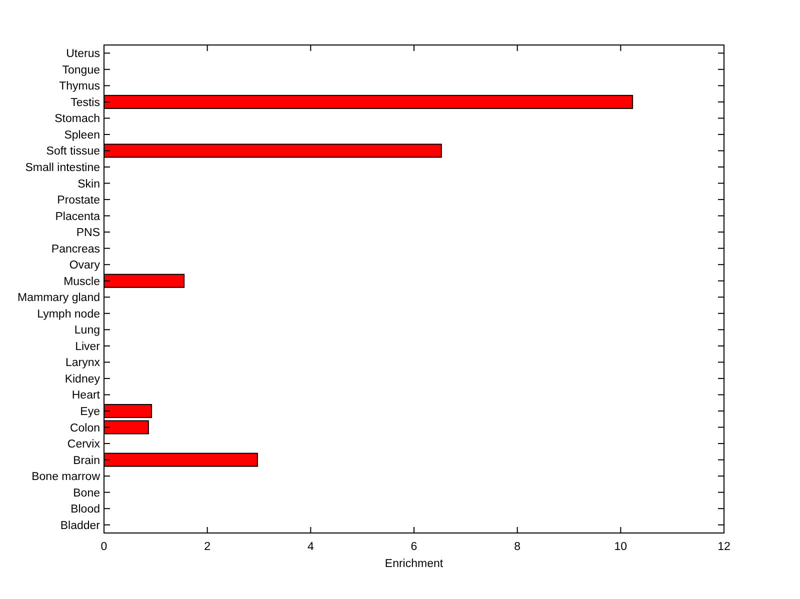  What do you see at coordinates (621, 547) in the screenshot?
I see `x-tick-label: 10` at bounding box center [621, 547].